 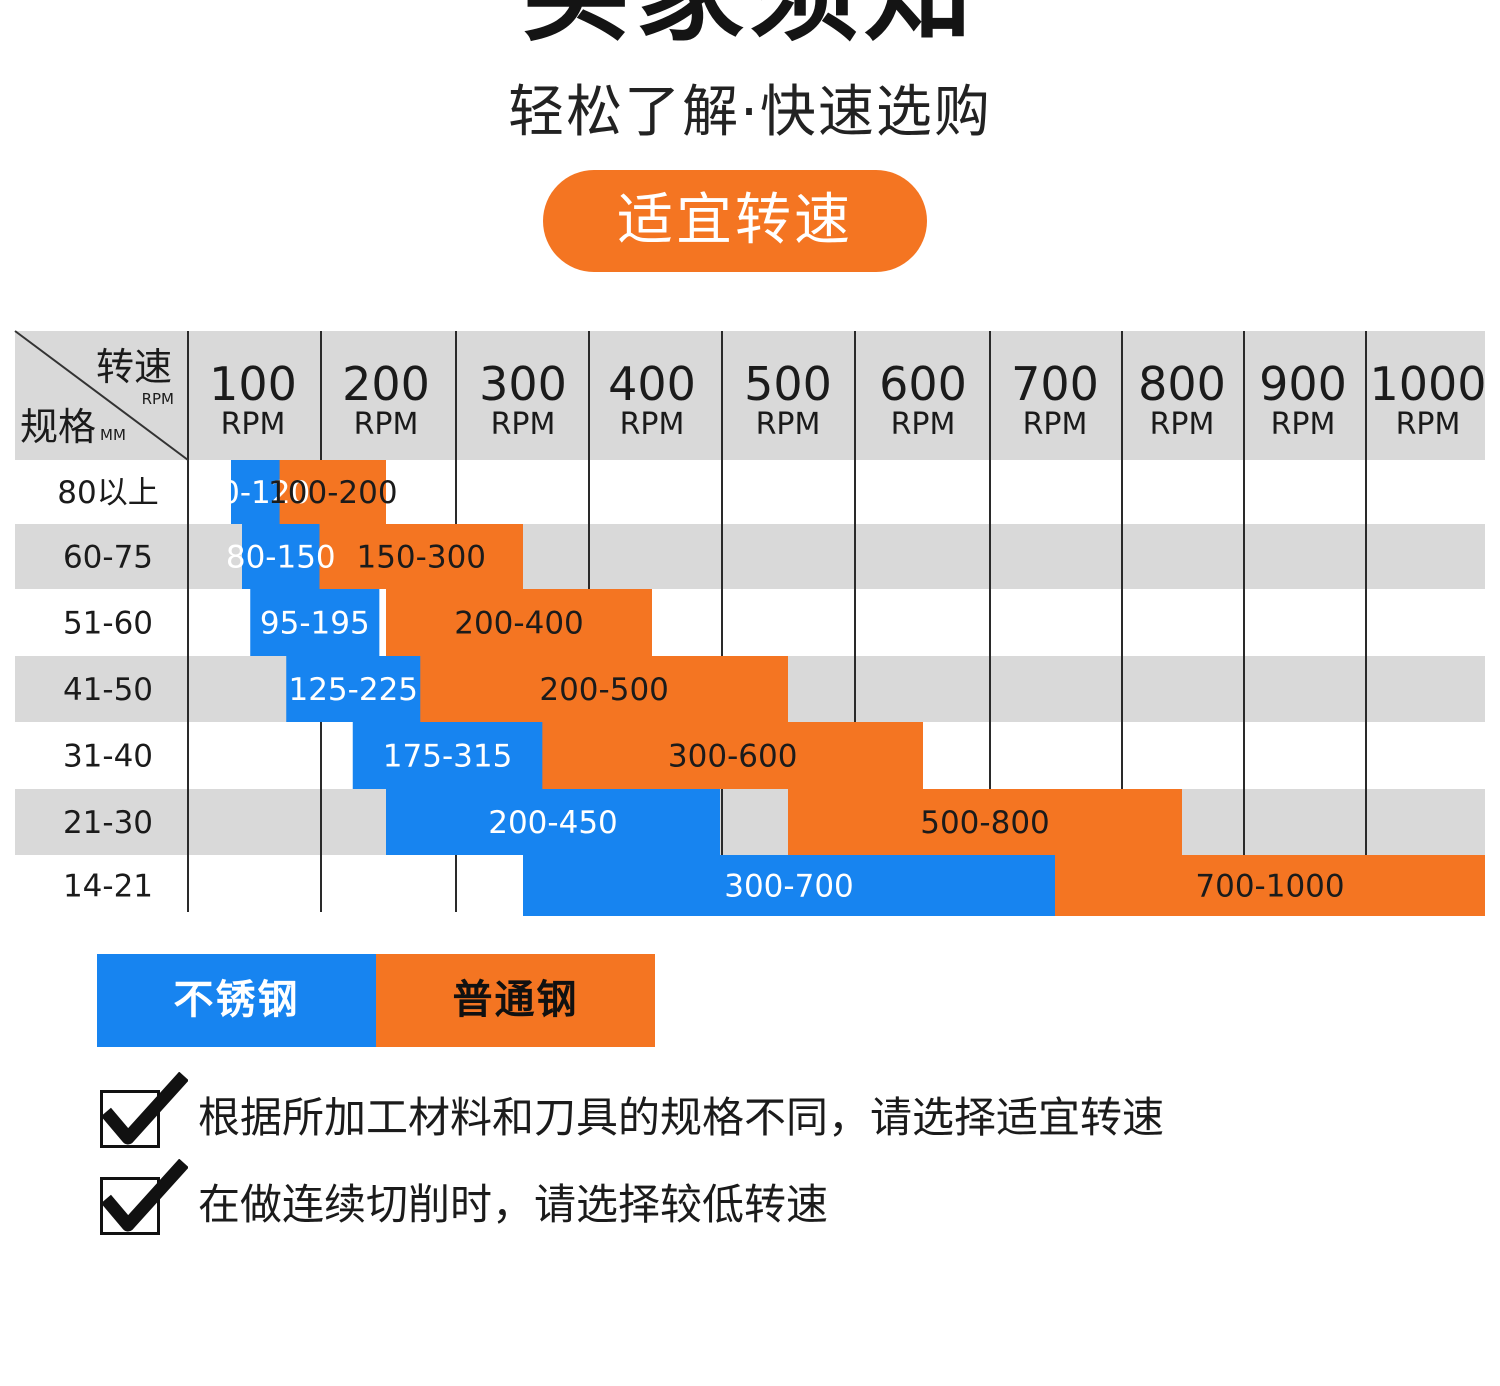 I want to click on column-header-value: 300, so click(x=523, y=384).